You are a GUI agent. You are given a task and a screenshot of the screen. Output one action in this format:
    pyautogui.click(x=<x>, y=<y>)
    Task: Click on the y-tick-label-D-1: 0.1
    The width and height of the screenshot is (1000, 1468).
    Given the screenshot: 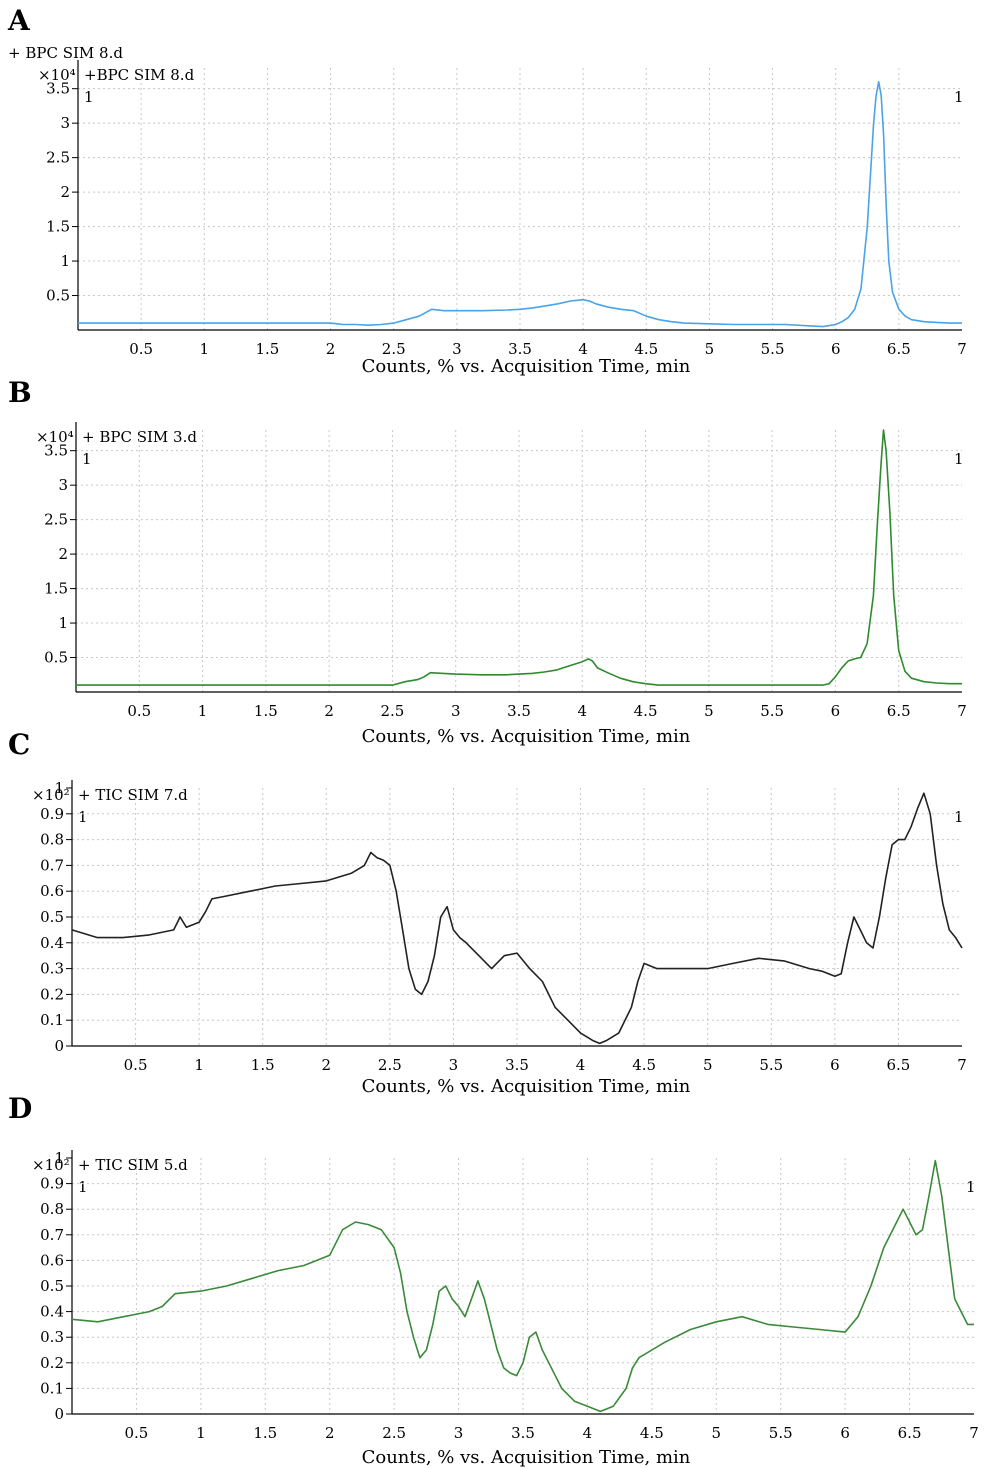 What is the action you would take?
    pyautogui.click(x=52, y=1388)
    